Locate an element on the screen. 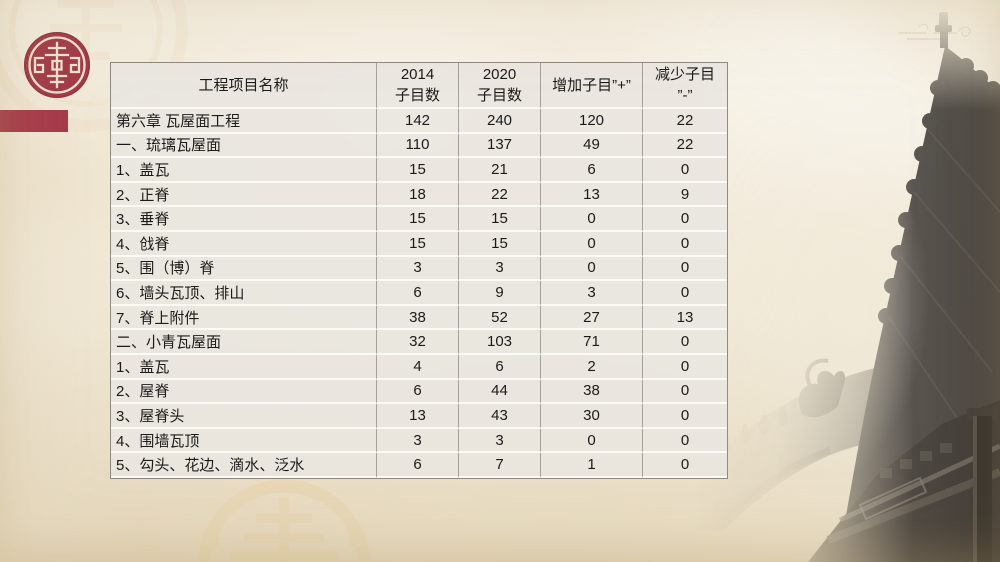 This screenshot has height=562, width=1000. cell-value: 52 is located at coordinates (500, 318).